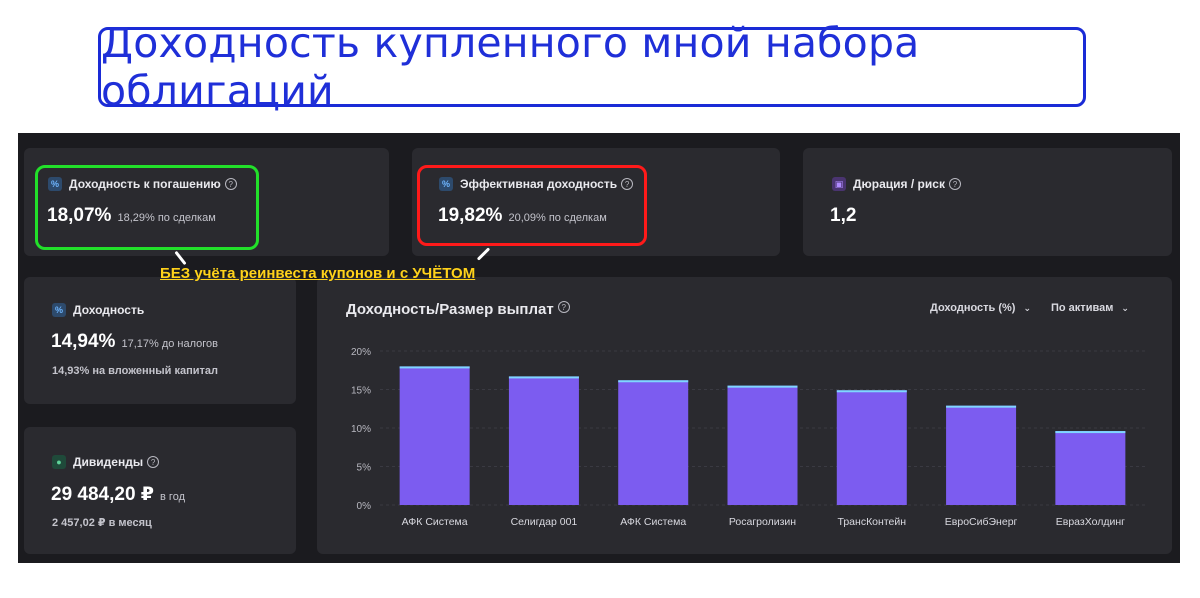 The height and width of the screenshot is (598, 1200). I want to click on y-tick-label: 10%, so click(361, 429).